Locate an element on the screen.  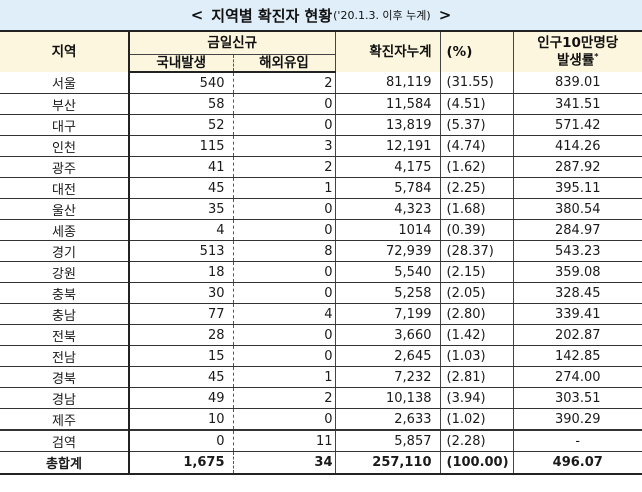
cell-region: 강원 is located at coordinates (65, 272).